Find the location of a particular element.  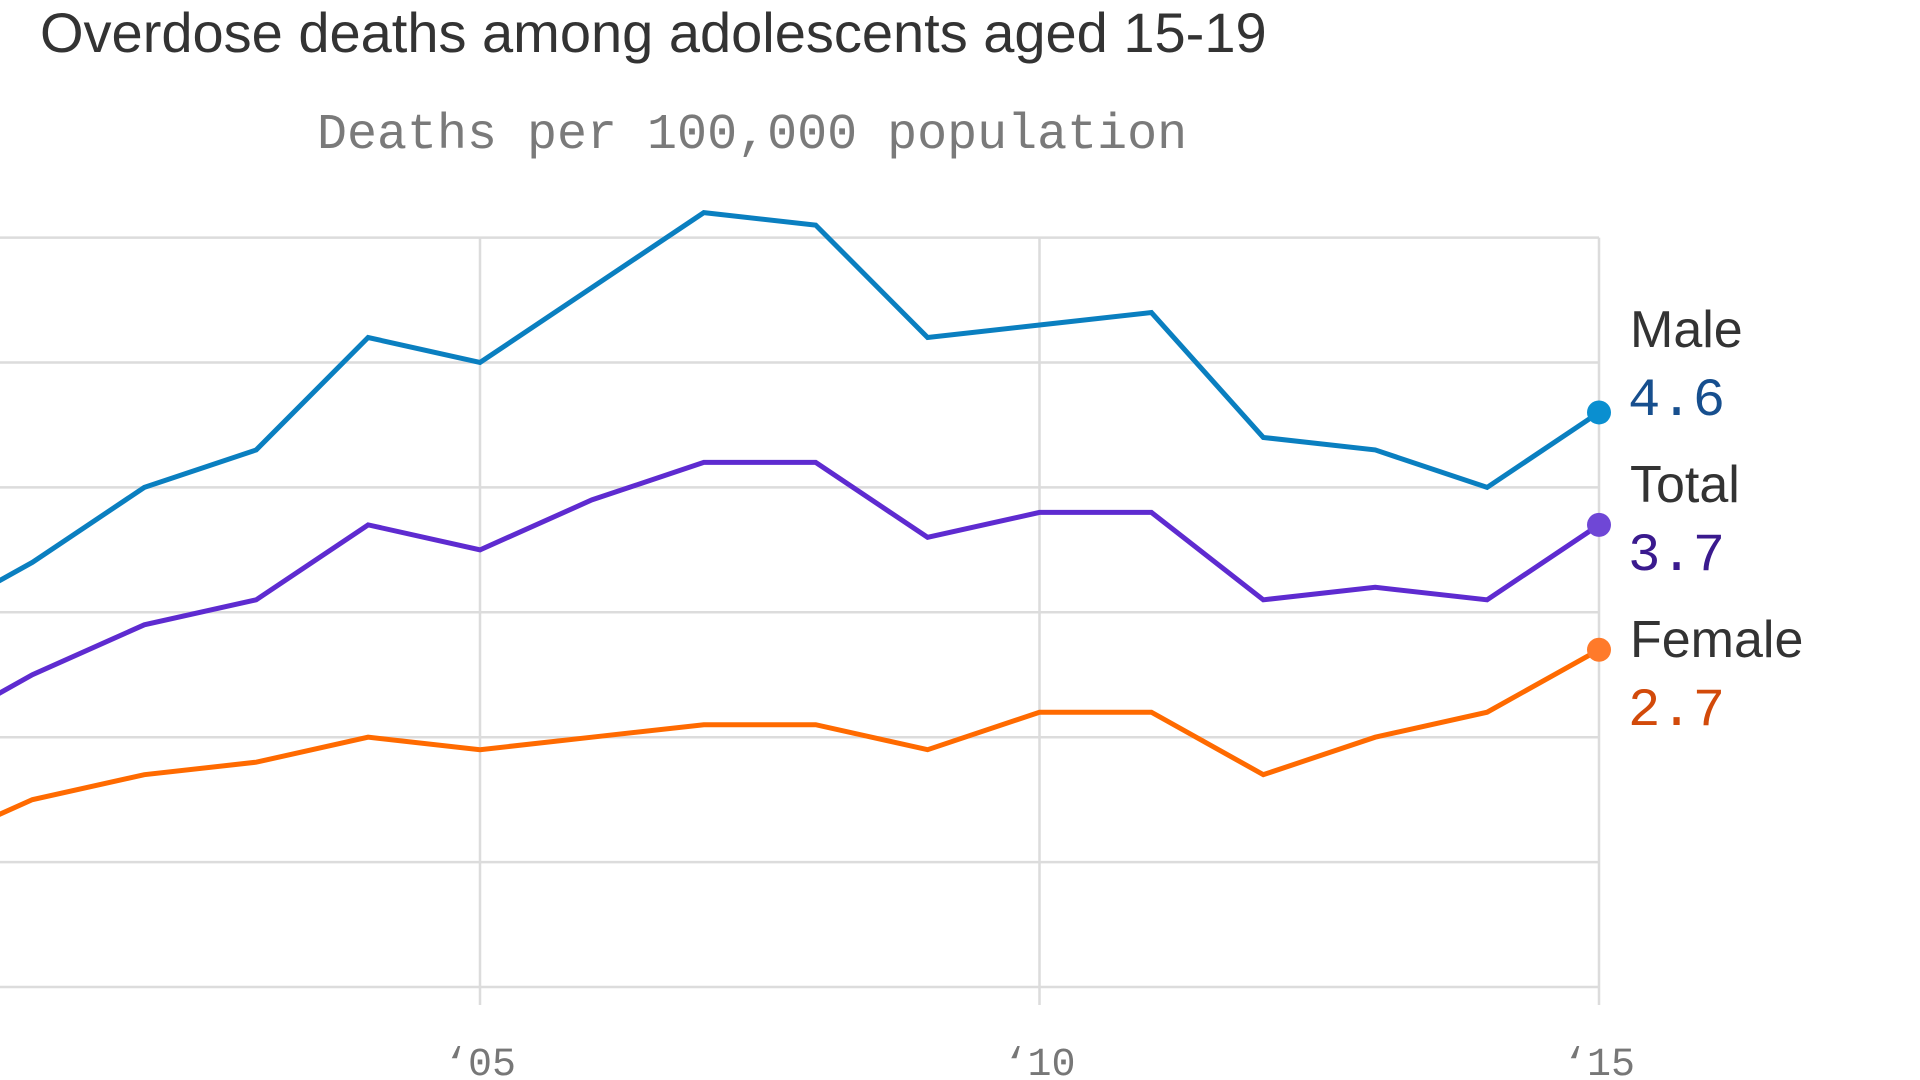

series-name-label: Female is located at coordinates (1716, 640).